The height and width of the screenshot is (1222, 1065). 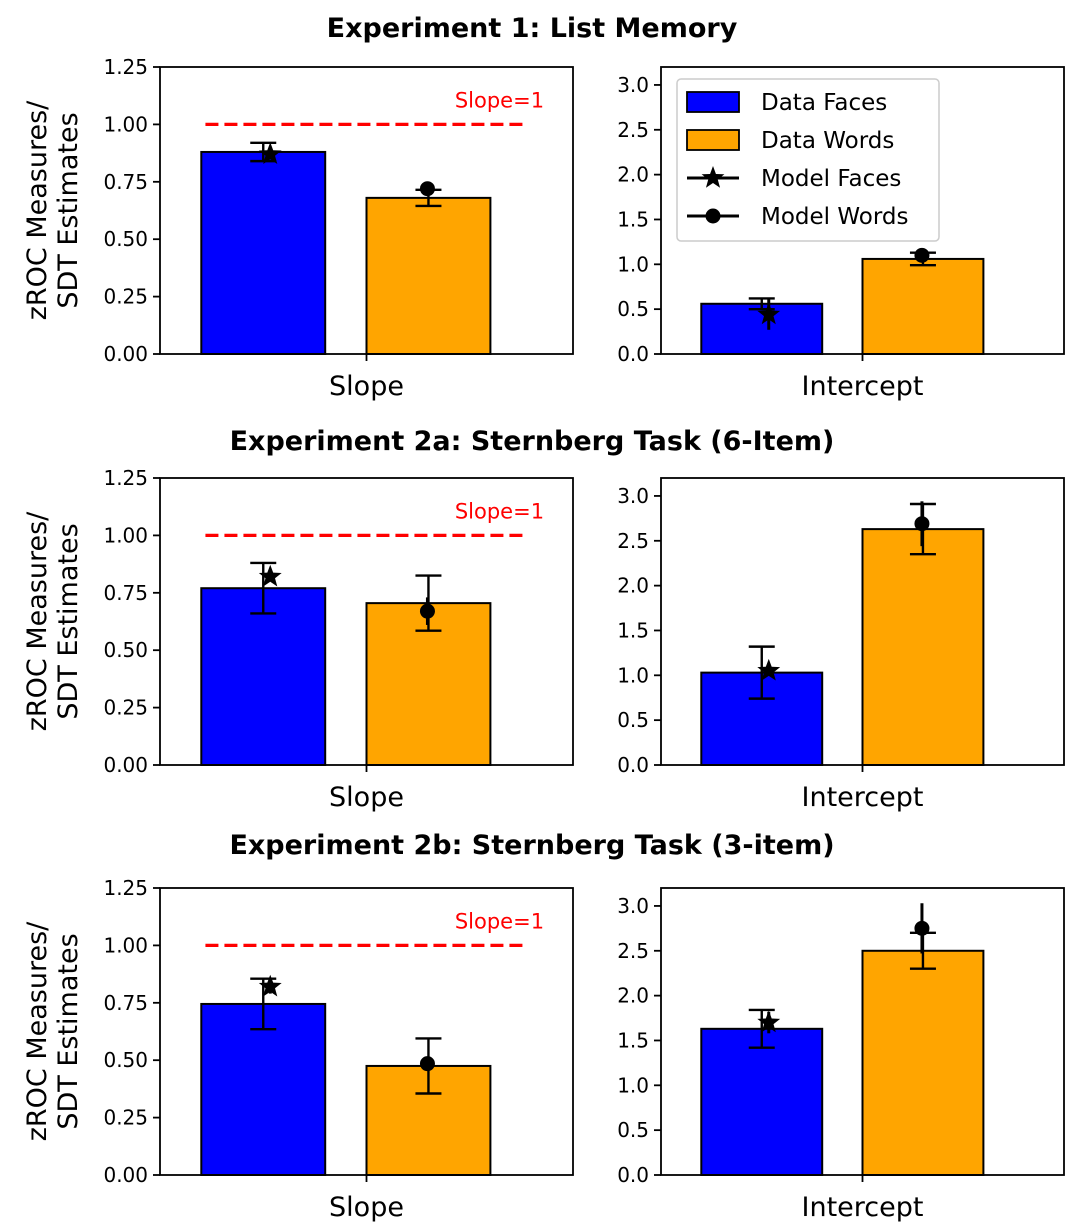 I want to click on legend-frame, so click(x=808, y=160).